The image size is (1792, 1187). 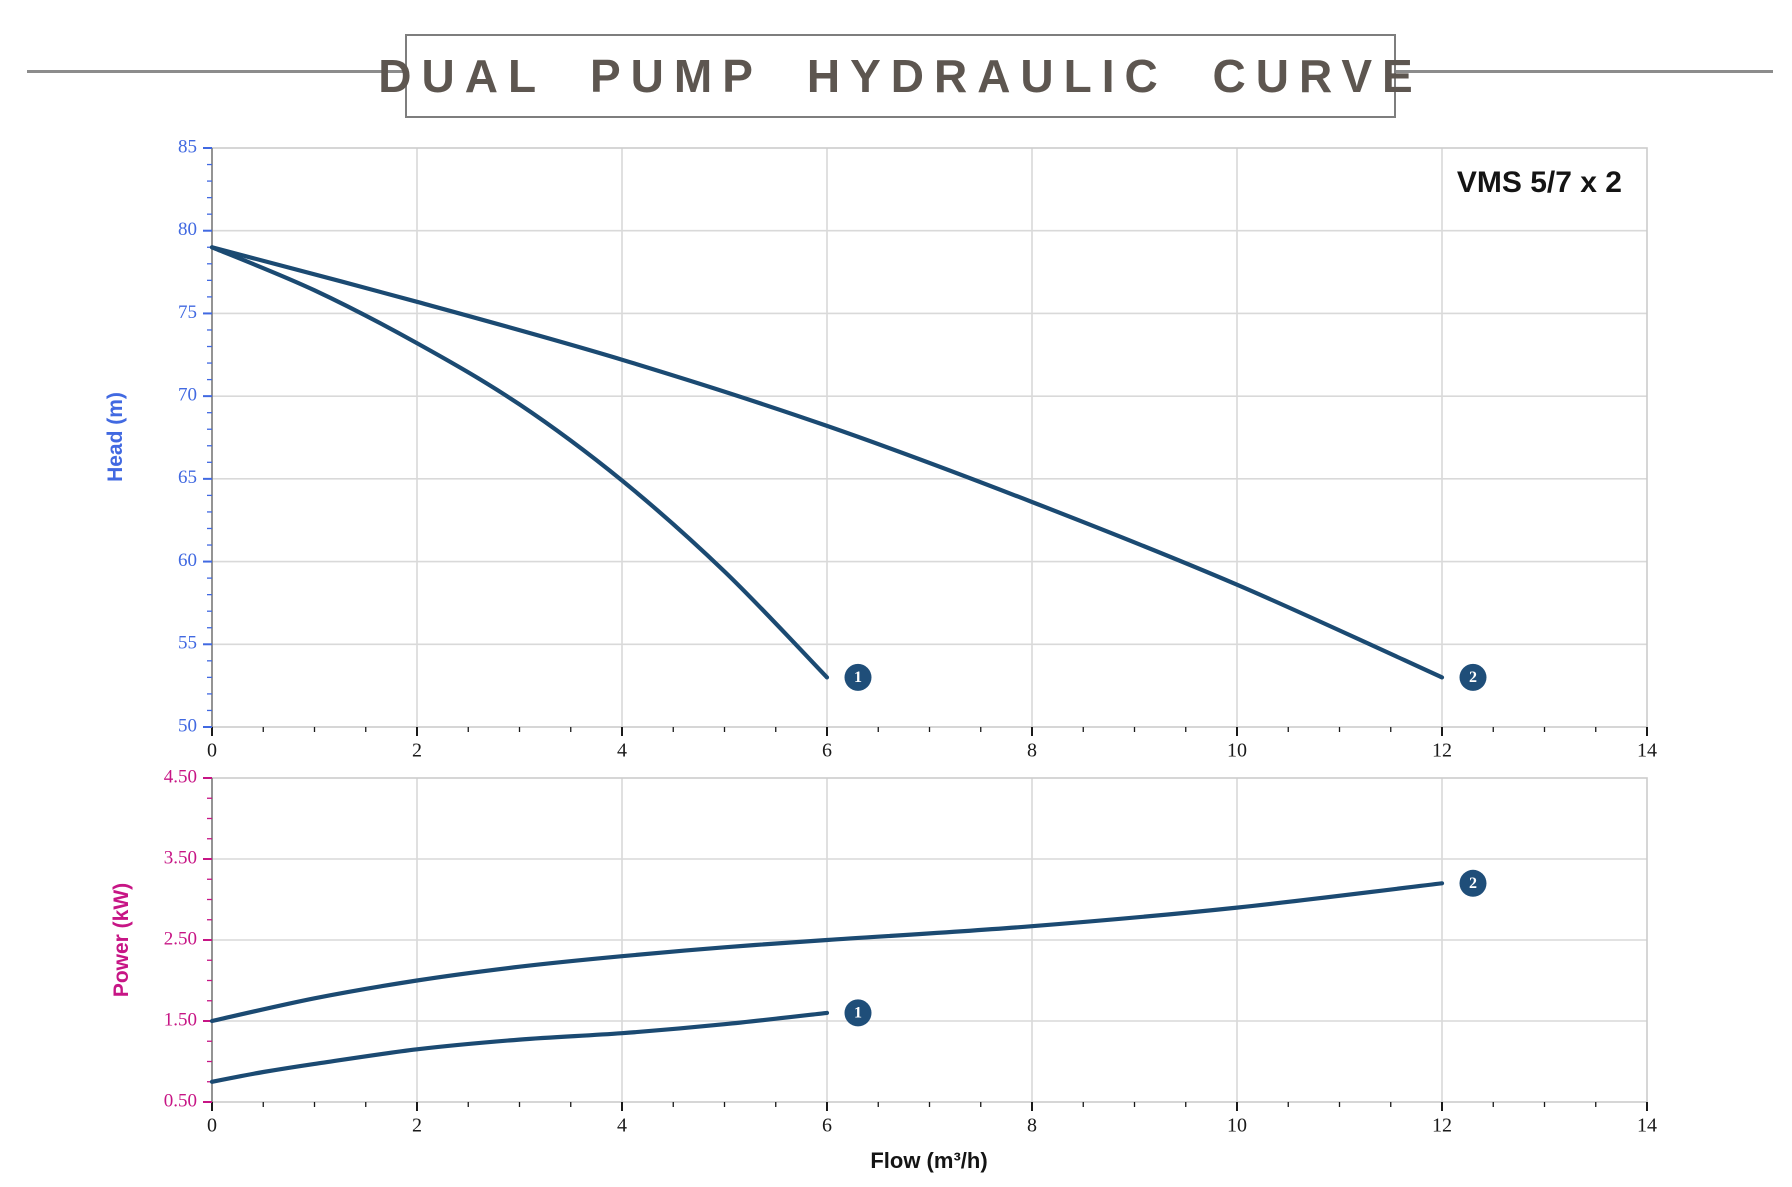 What do you see at coordinates (180, 938) in the screenshot?
I see `y-tick-label: 2.50` at bounding box center [180, 938].